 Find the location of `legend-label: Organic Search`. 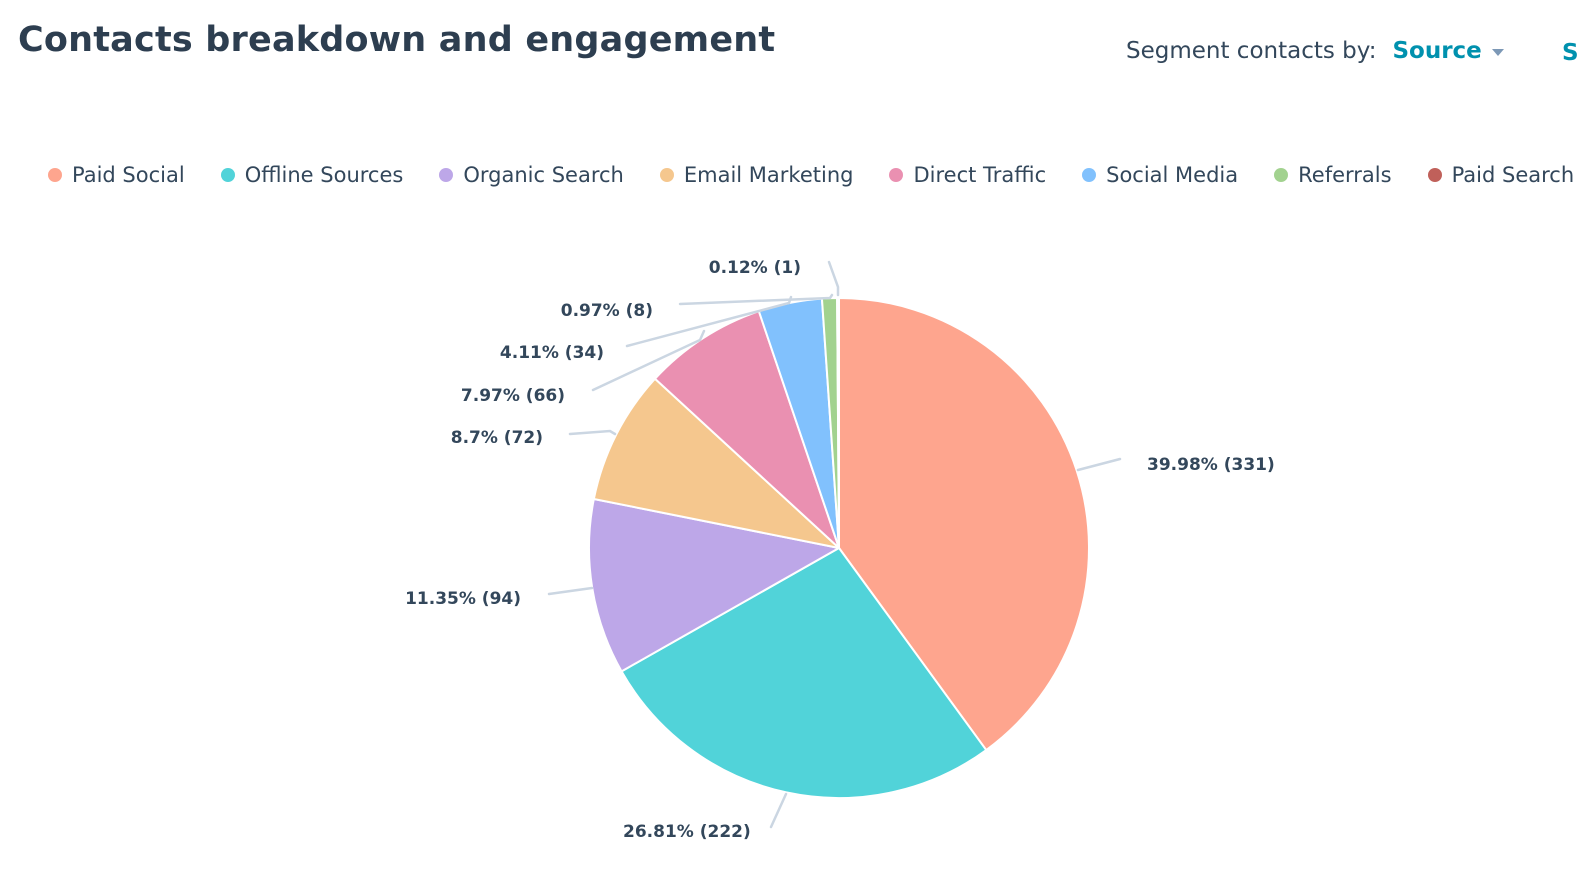

legend-label: Organic Search is located at coordinates (543, 175).